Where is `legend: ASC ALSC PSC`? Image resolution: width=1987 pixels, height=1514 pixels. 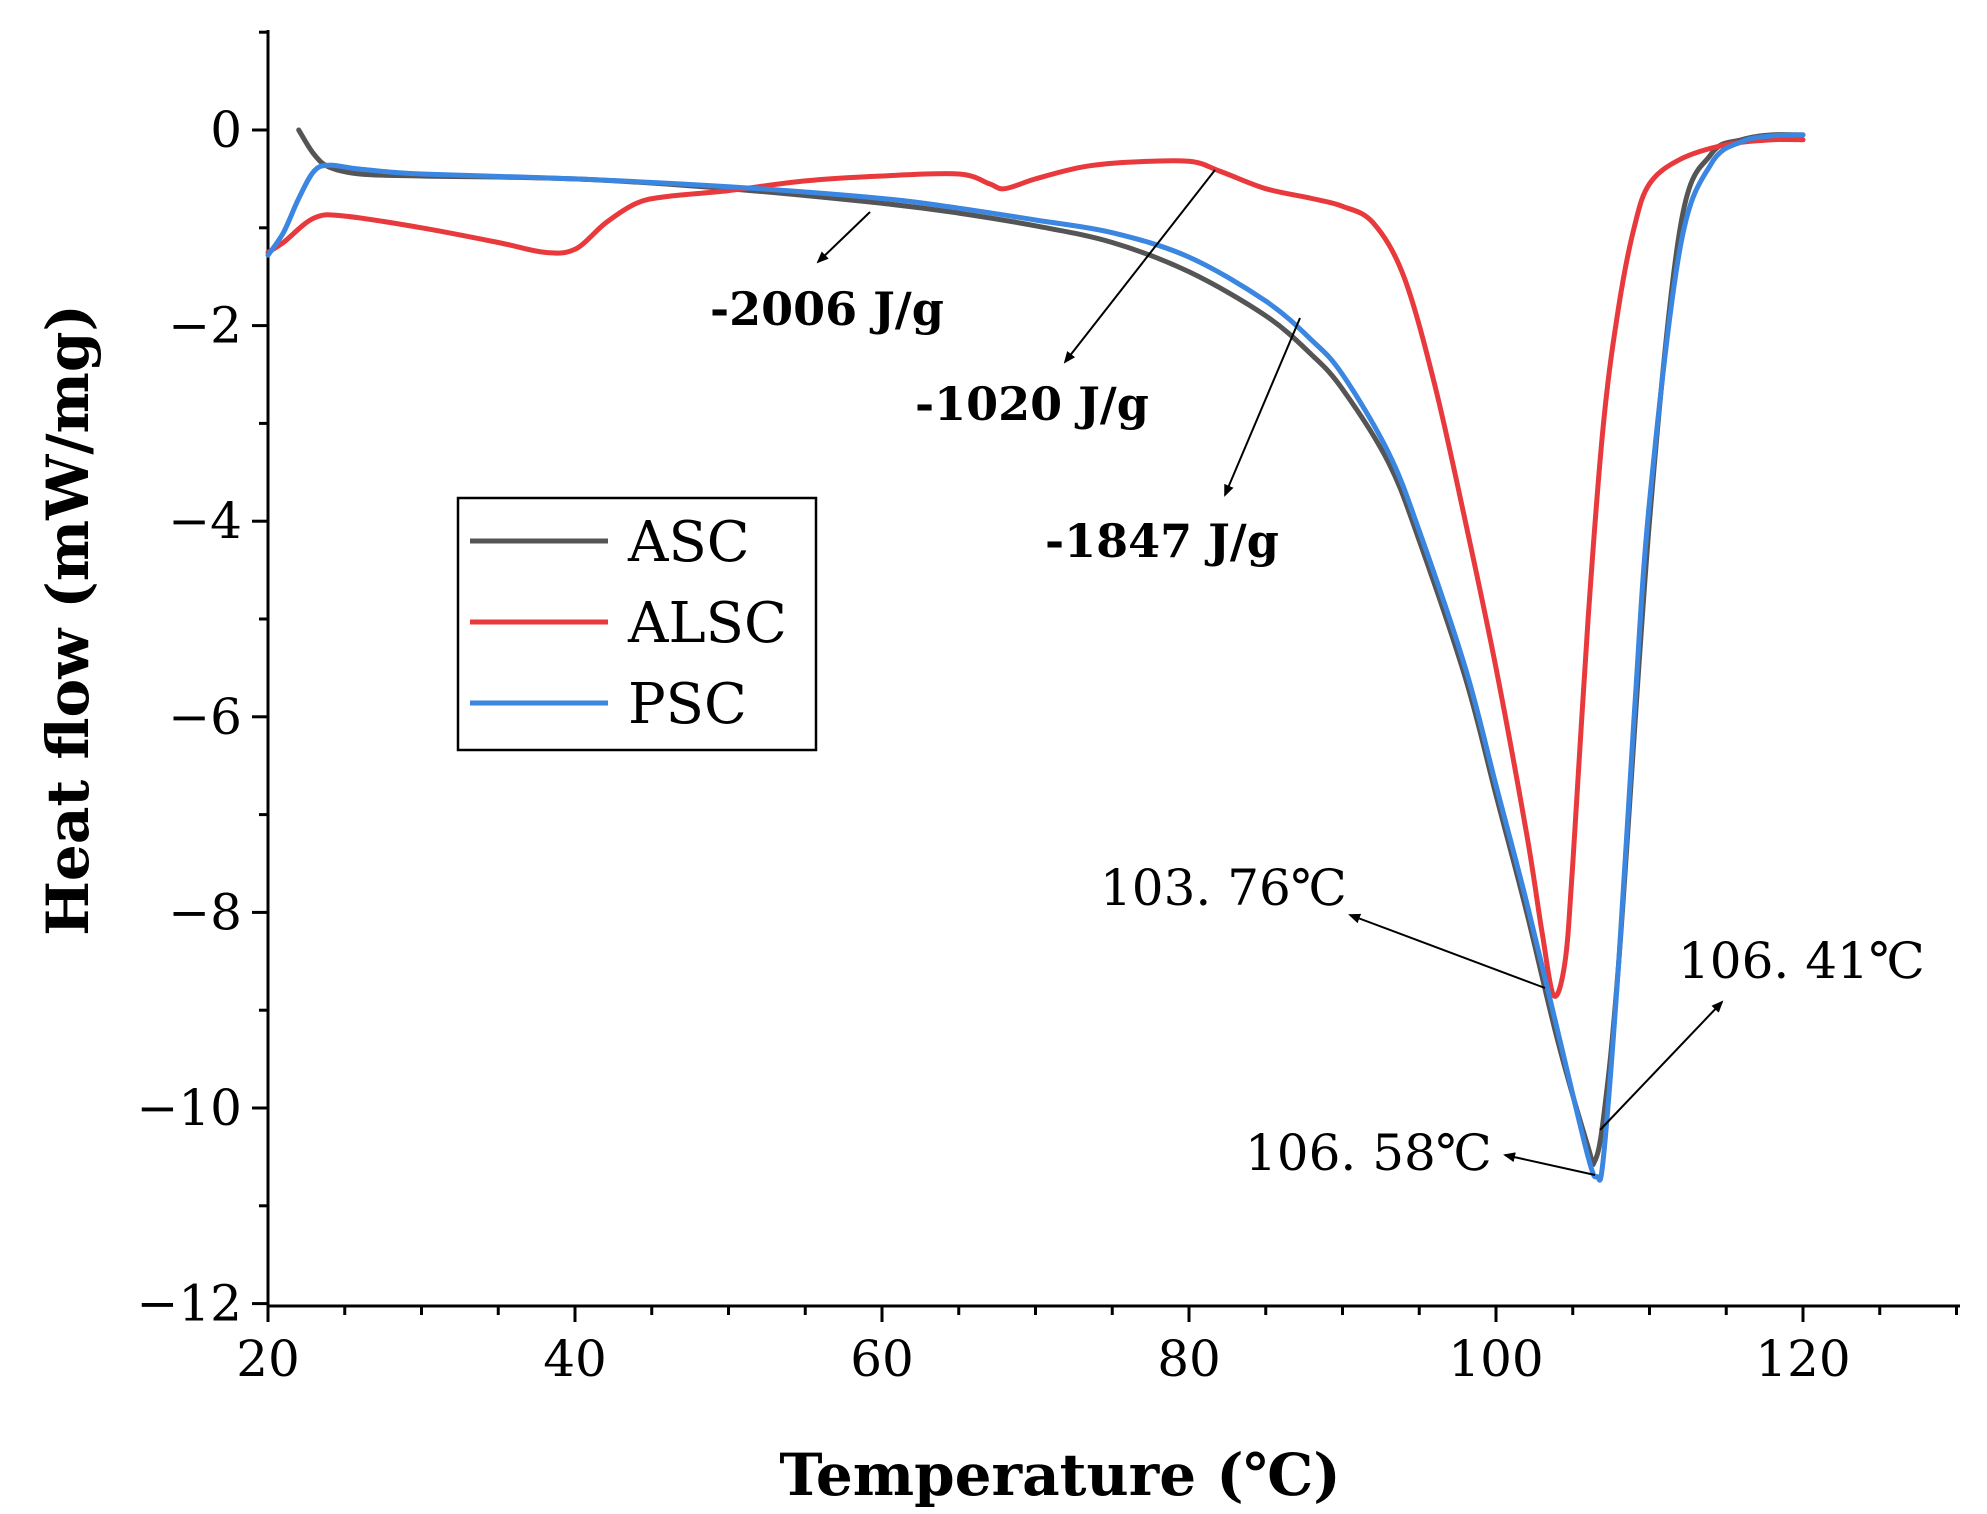
legend: ASC ALSC PSC is located at coordinates (637, 624).